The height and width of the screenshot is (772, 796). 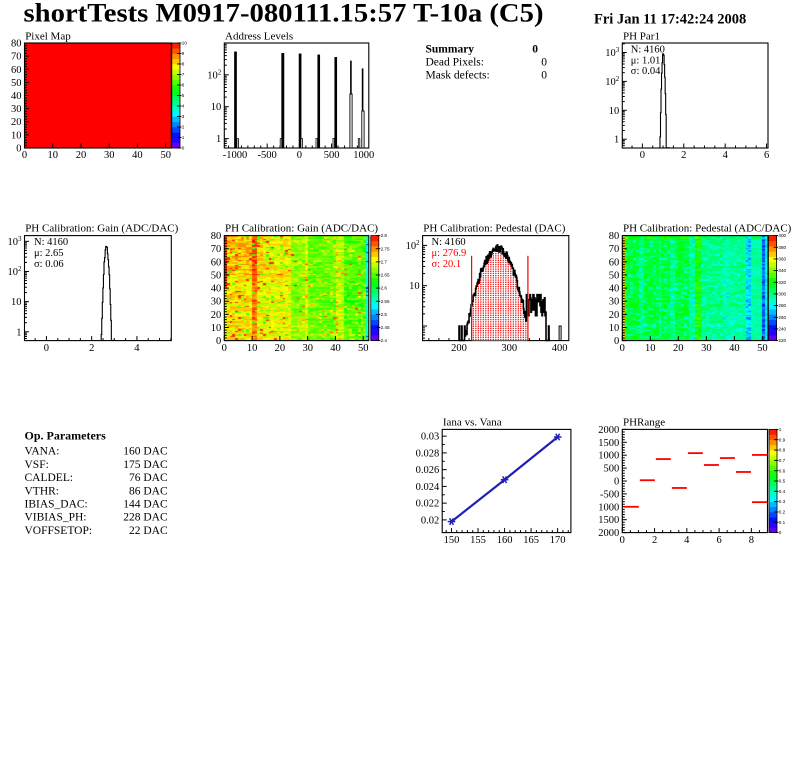 I want to click on svg-text: 170, so click(x=558, y=540).